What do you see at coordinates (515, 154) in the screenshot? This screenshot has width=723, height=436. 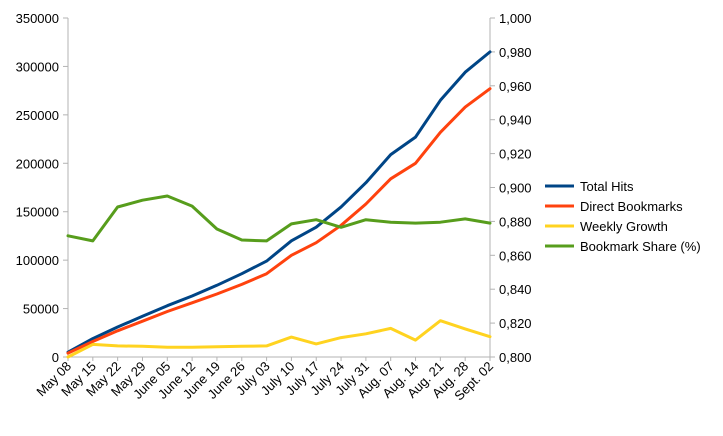 I see `right-tick-label: 0,920` at bounding box center [515, 154].